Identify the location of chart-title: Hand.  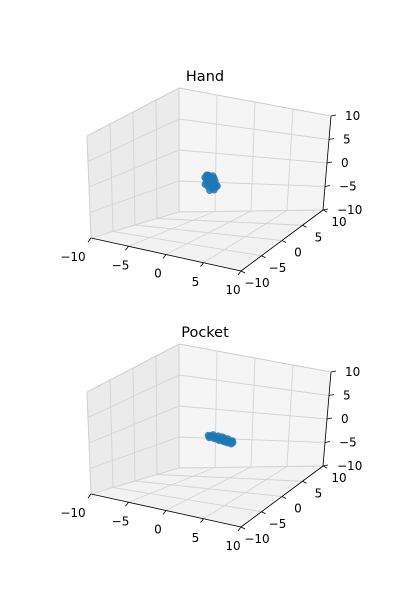
(205, 77).